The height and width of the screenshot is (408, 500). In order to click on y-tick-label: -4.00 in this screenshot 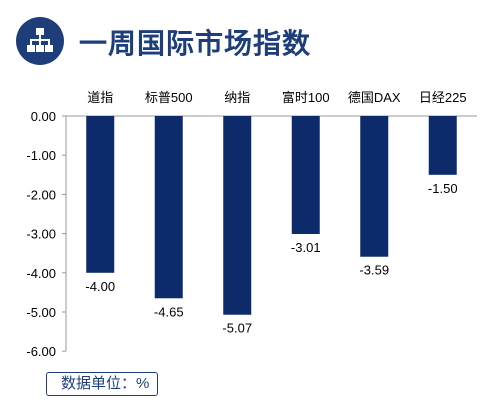, I will do `click(41, 273)`.